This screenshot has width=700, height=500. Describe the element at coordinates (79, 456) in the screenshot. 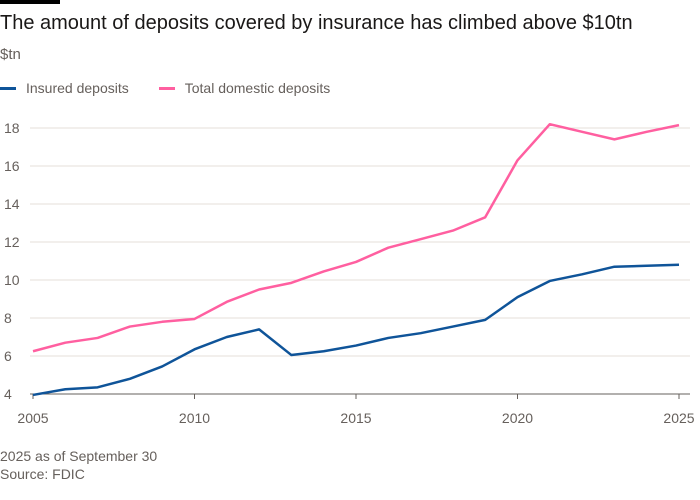

I see `footnote: 2025 as of September 30` at that location.